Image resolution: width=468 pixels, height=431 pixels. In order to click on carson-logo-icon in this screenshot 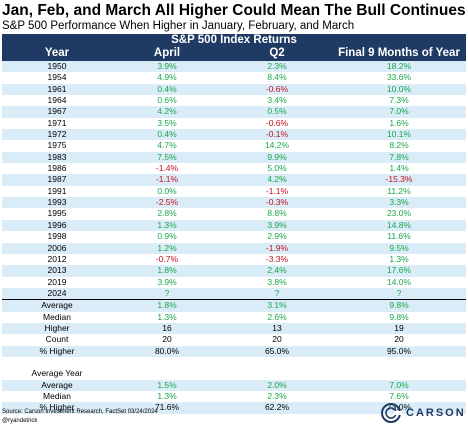, I will do `click(391, 413)`.